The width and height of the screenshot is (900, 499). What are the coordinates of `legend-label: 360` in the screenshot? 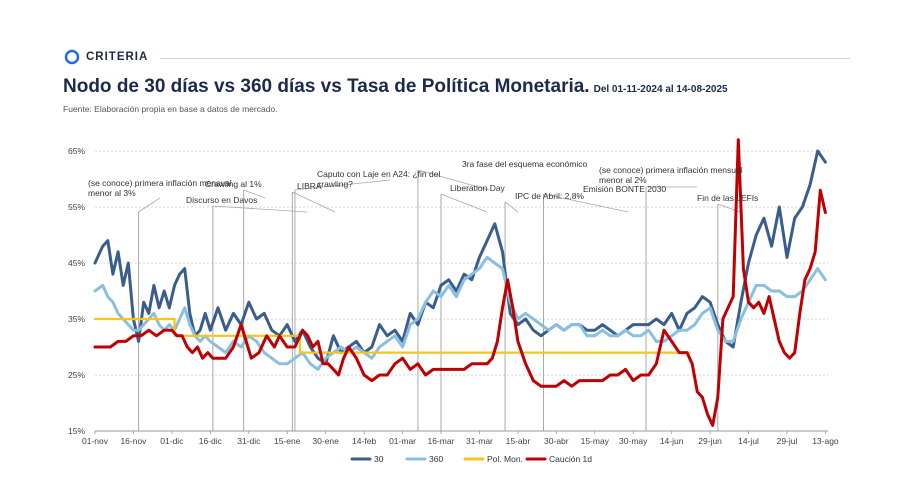 It's located at (436, 459).